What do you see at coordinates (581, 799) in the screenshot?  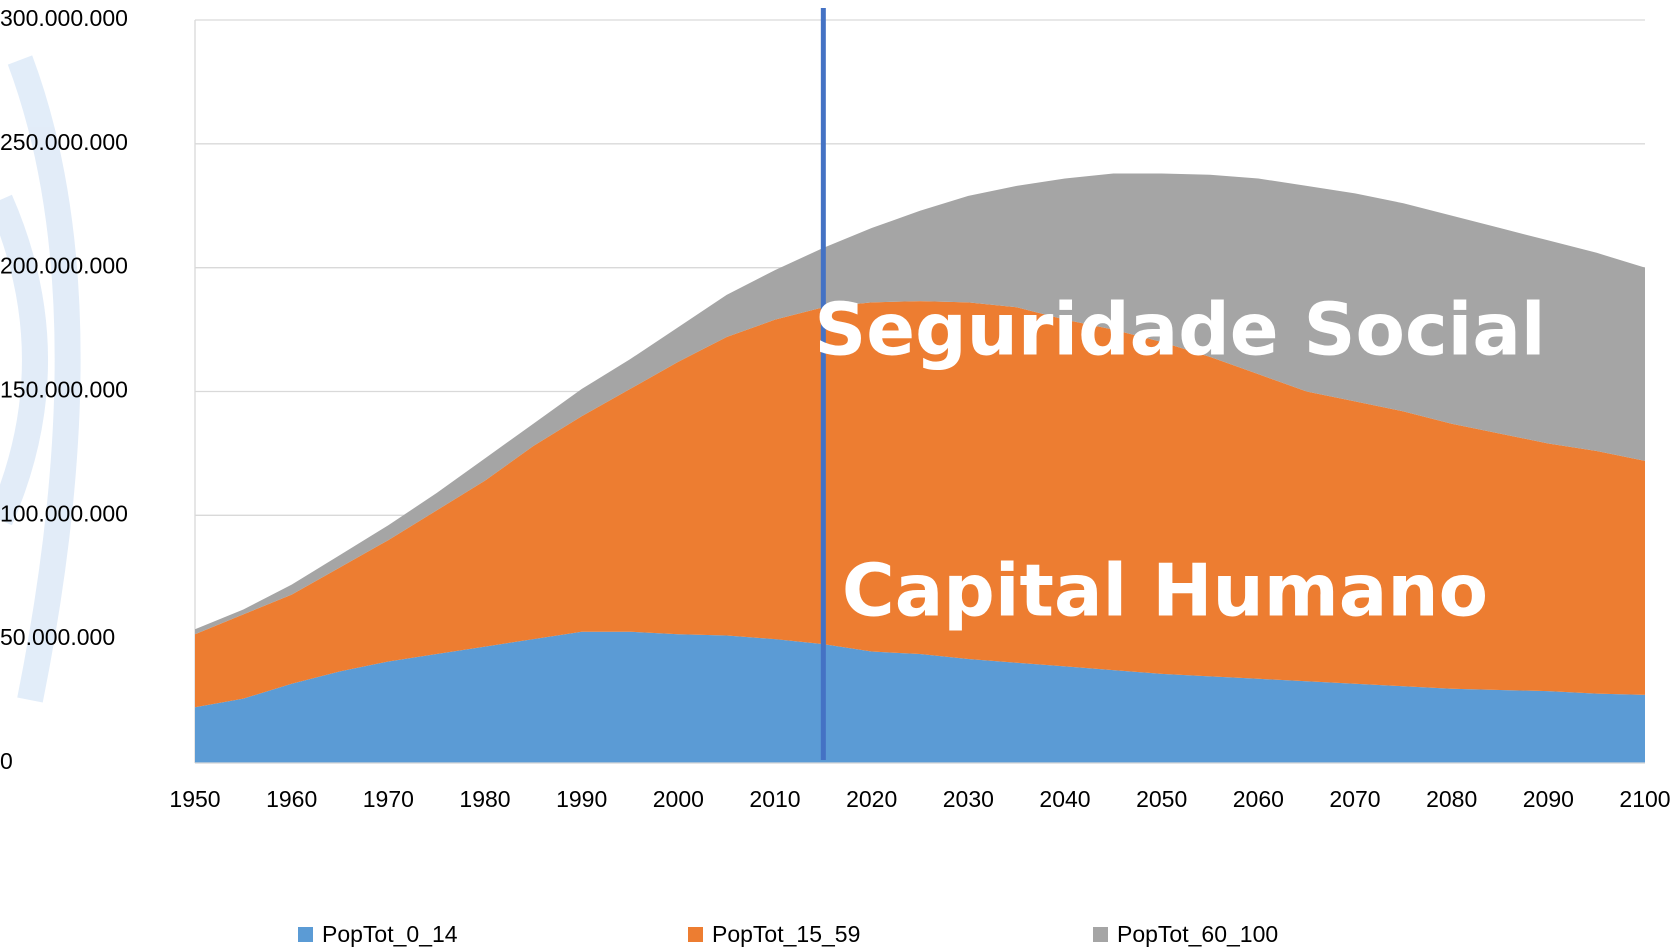 I see `x-tick-label: 1990` at bounding box center [581, 799].